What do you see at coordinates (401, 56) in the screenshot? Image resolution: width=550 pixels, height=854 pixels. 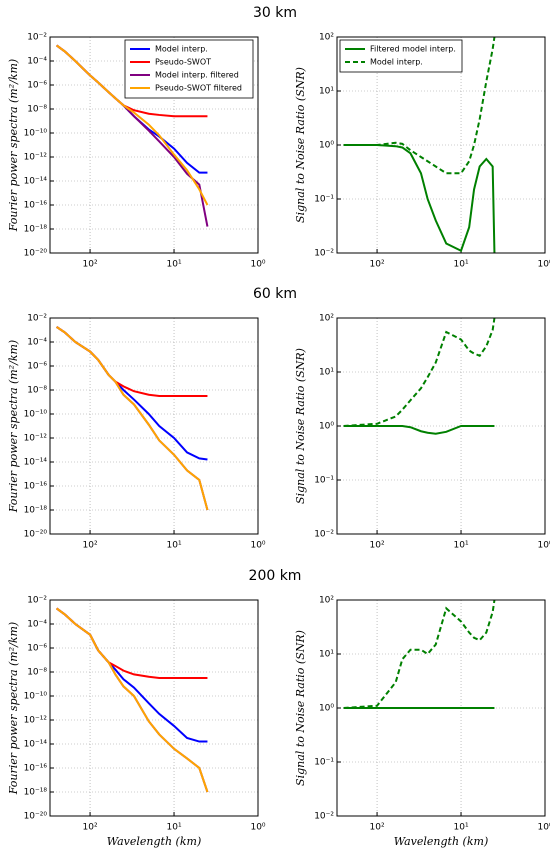 I see `legend-box` at bounding box center [401, 56].